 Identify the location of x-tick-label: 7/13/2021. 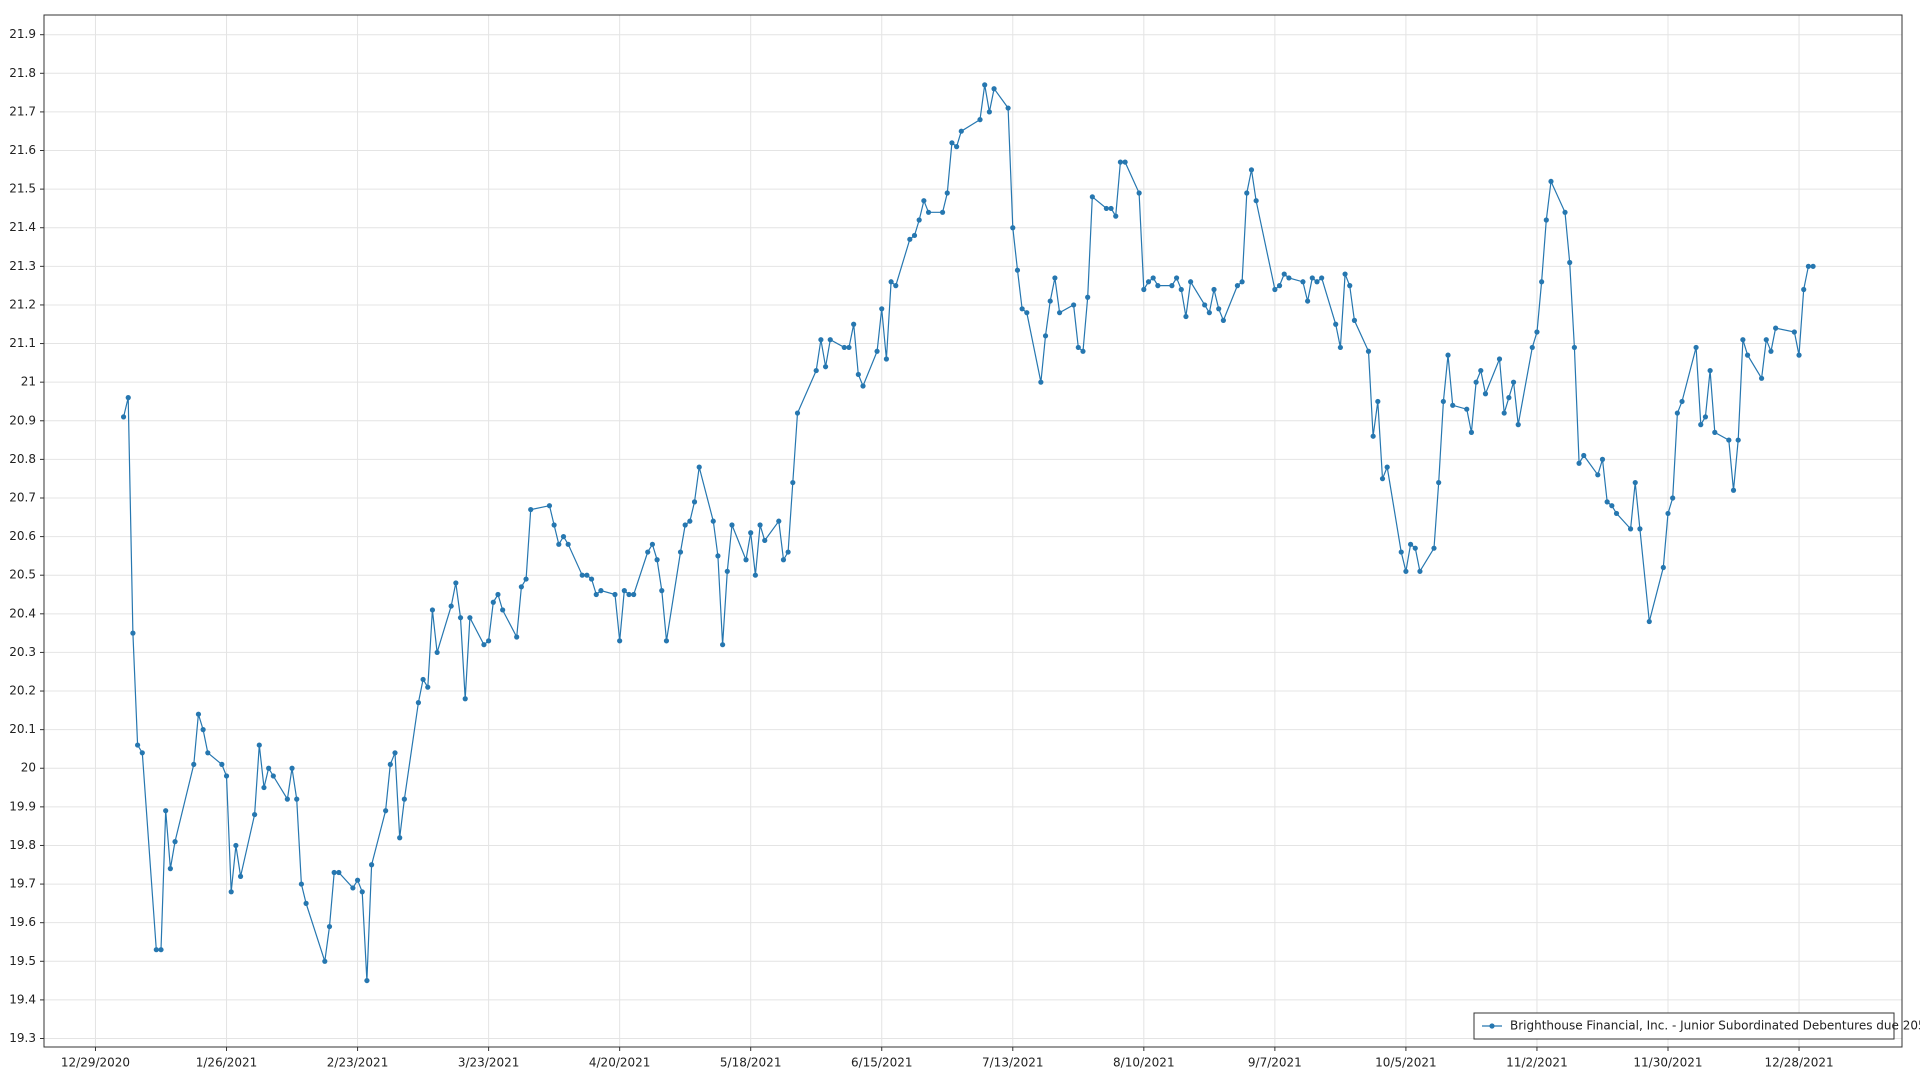
(1013, 1063).